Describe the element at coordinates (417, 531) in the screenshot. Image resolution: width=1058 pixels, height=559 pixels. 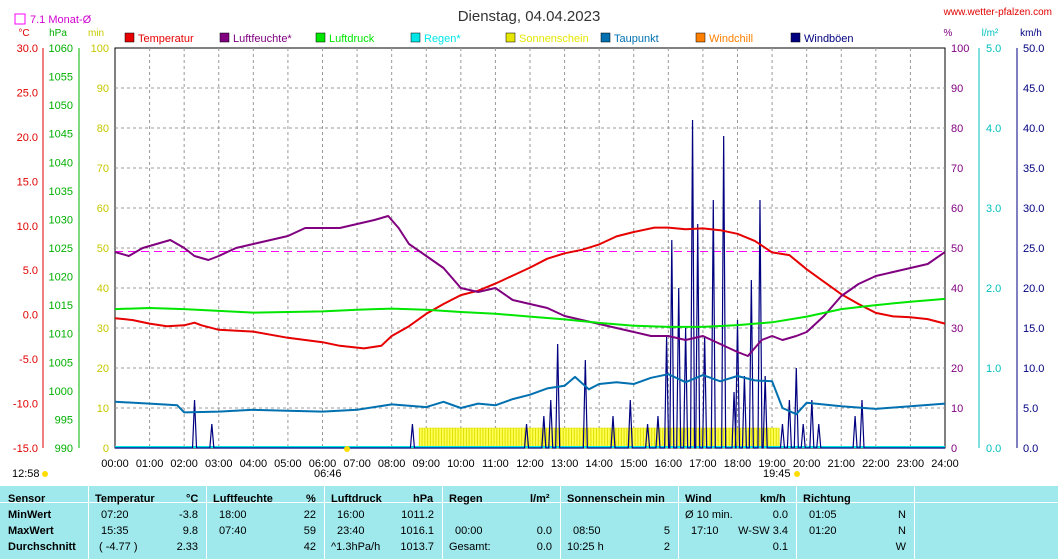
I see `press-max-value: 1016.1` at that location.